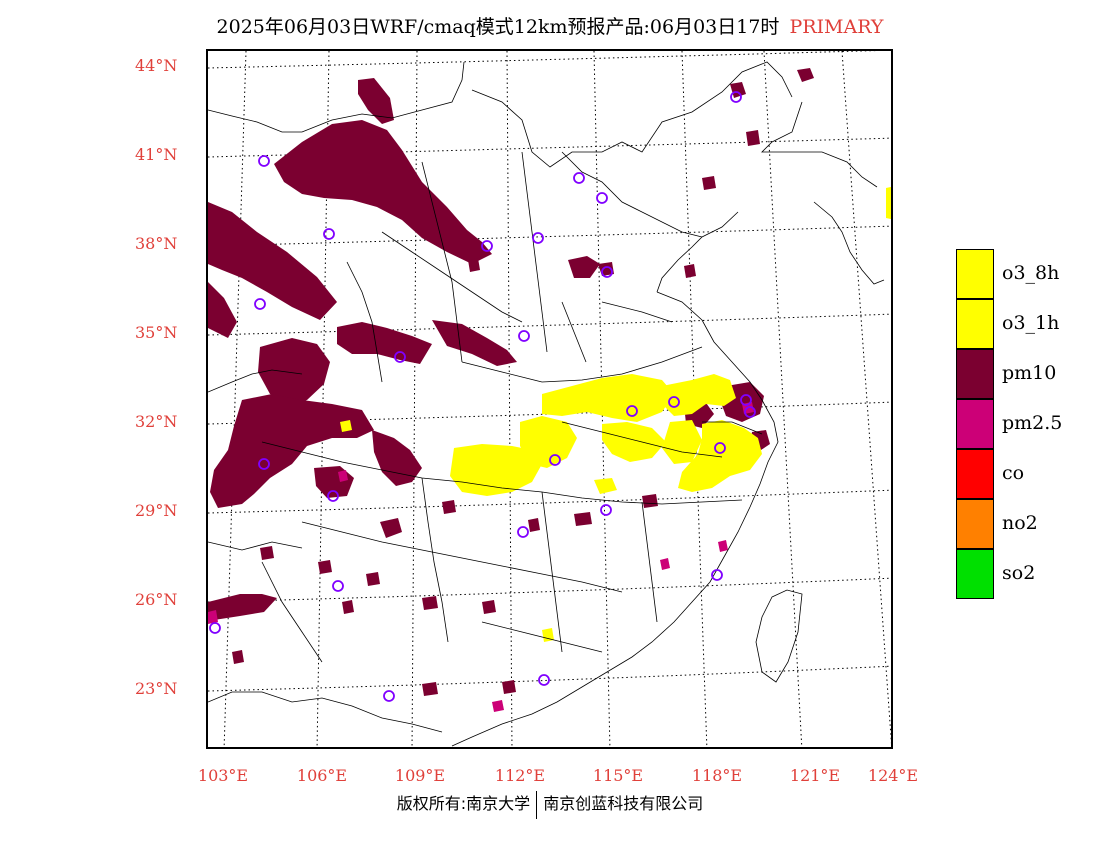  I want to click on lat-label-38: 38°N, so click(156, 243).